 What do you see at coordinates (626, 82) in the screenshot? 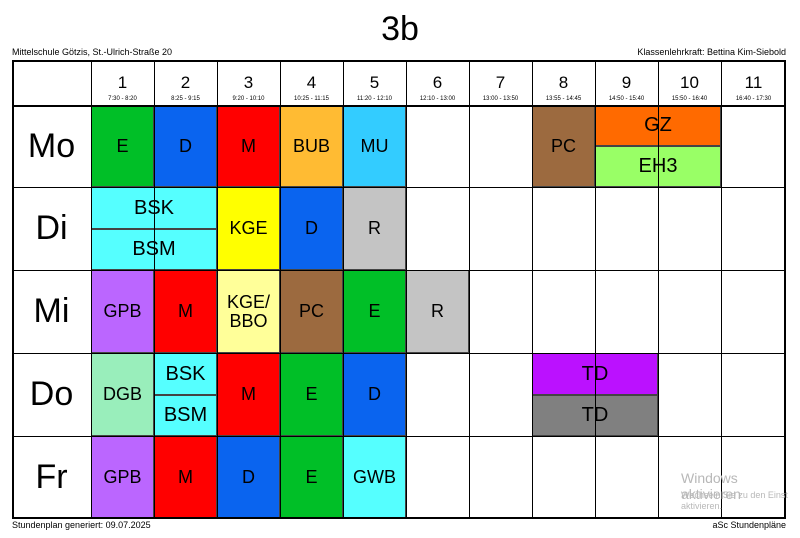
I see `period-number-9: 9` at bounding box center [626, 82].